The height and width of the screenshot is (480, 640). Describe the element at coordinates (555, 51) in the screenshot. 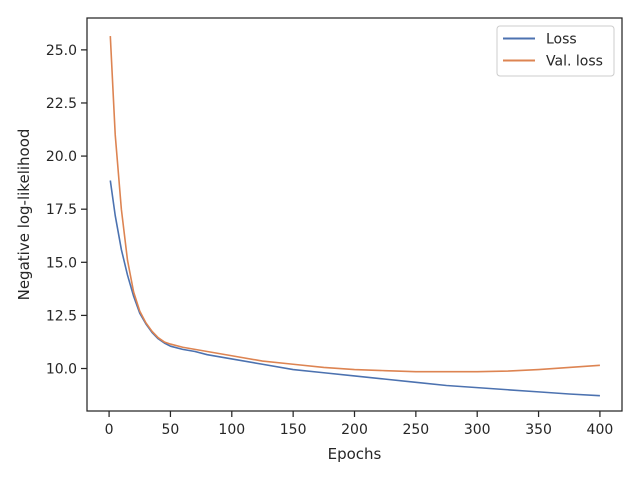

I see `legend: Loss Val. loss` at that location.